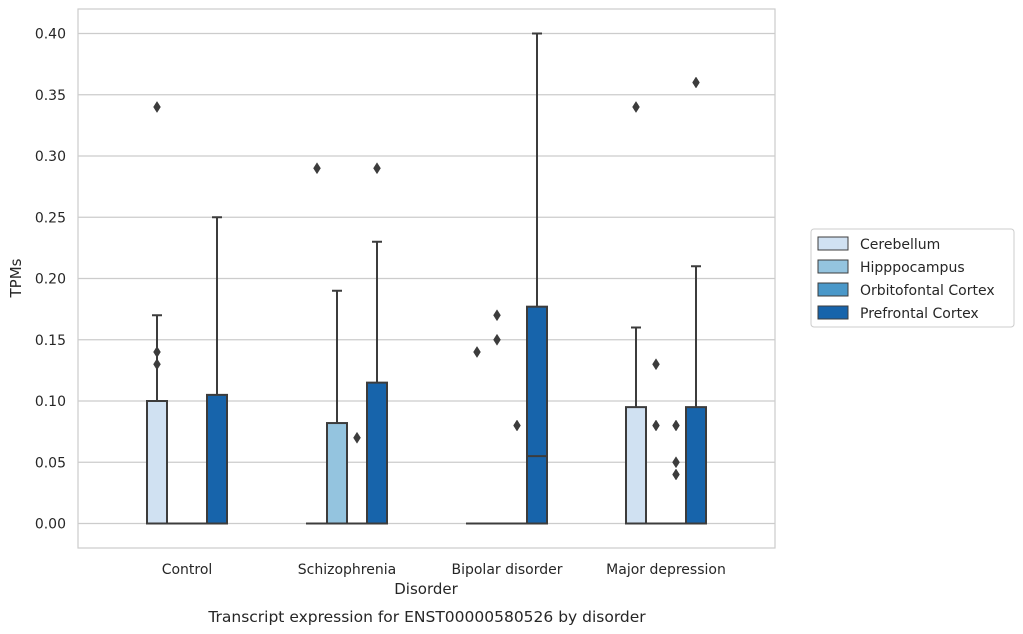 This screenshot has height=634, width=1023. I want to click on legend-label: Hipppocampus, so click(912, 268).